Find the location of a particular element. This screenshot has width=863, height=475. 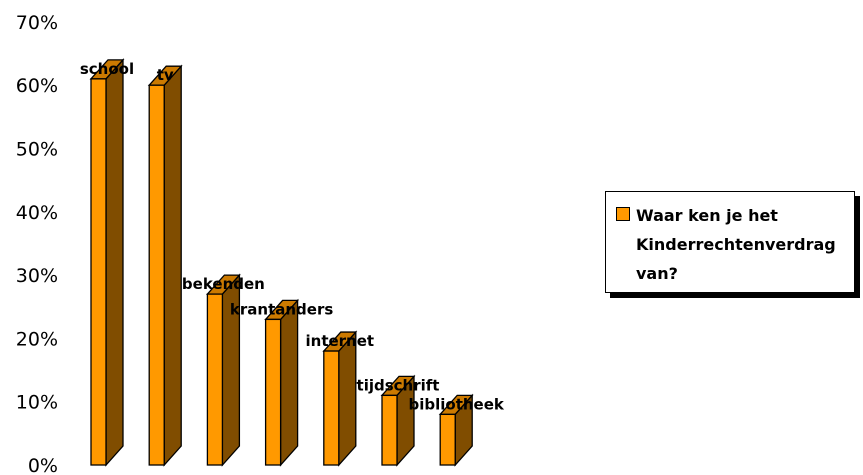

data-label: internet is located at coordinates (340, 341).